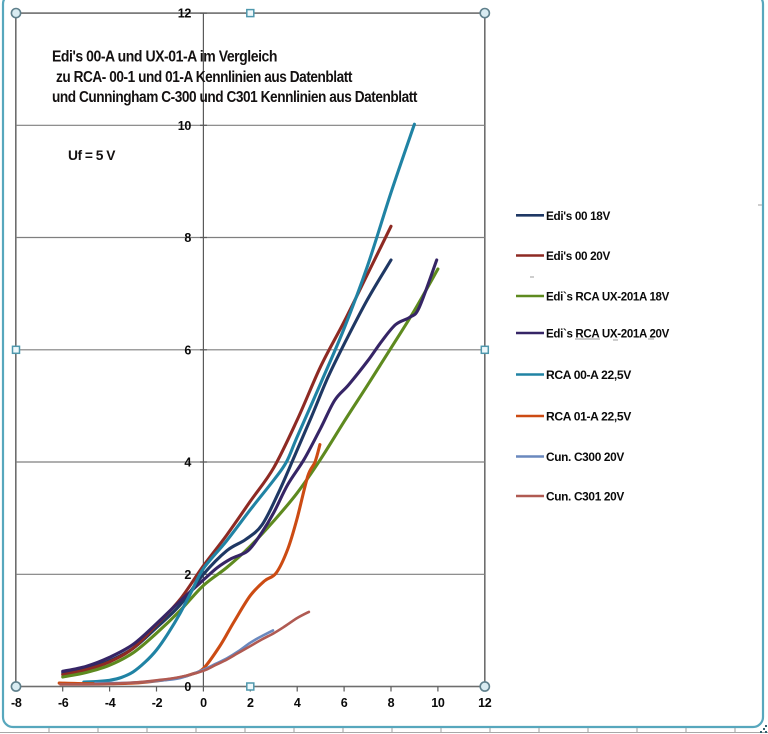 This screenshot has width=768, height=734. Describe the element at coordinates (585, 497) in the screenshot. I see `svg-text: Cun. C301 20V` at that location.